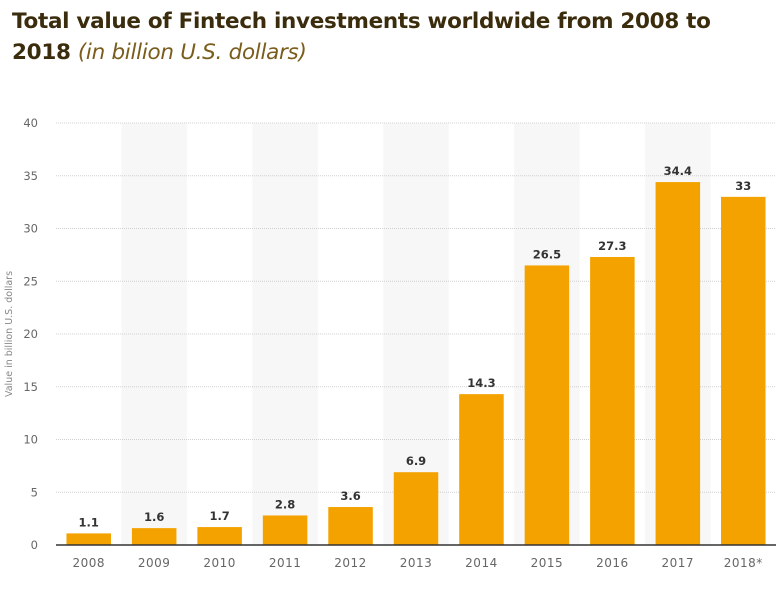 The height and width of the screenshot is (600, 784). Describe the element at coordinates (285, 563) in the screenshot. I see `x-tick-label: 2011` at that location.